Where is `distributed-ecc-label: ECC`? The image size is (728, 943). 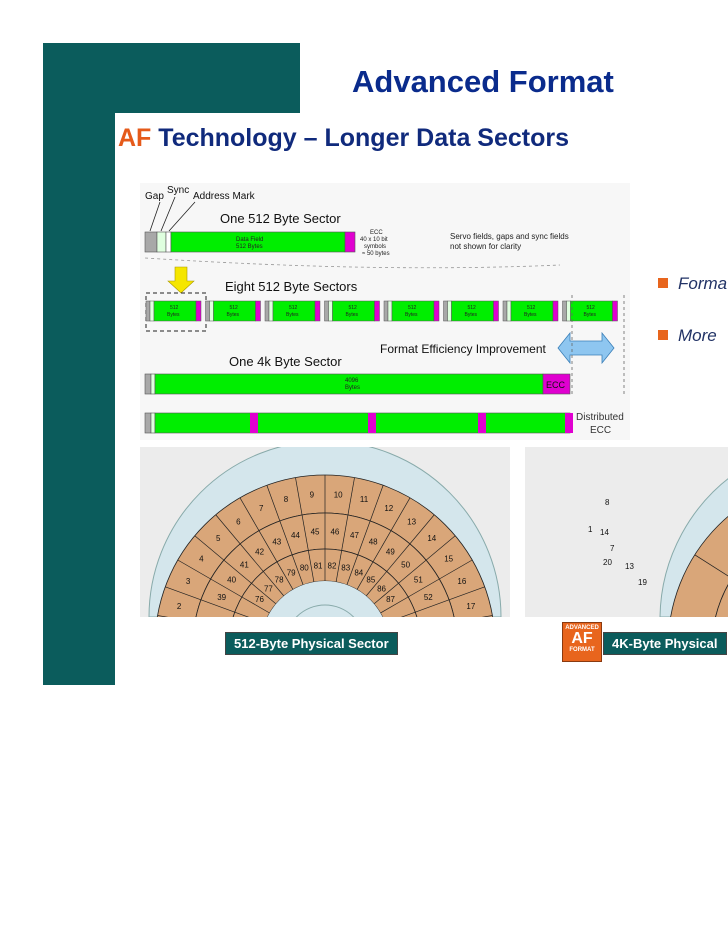 distributed-ecc-label: ECC is located at coordinates (600, 430).